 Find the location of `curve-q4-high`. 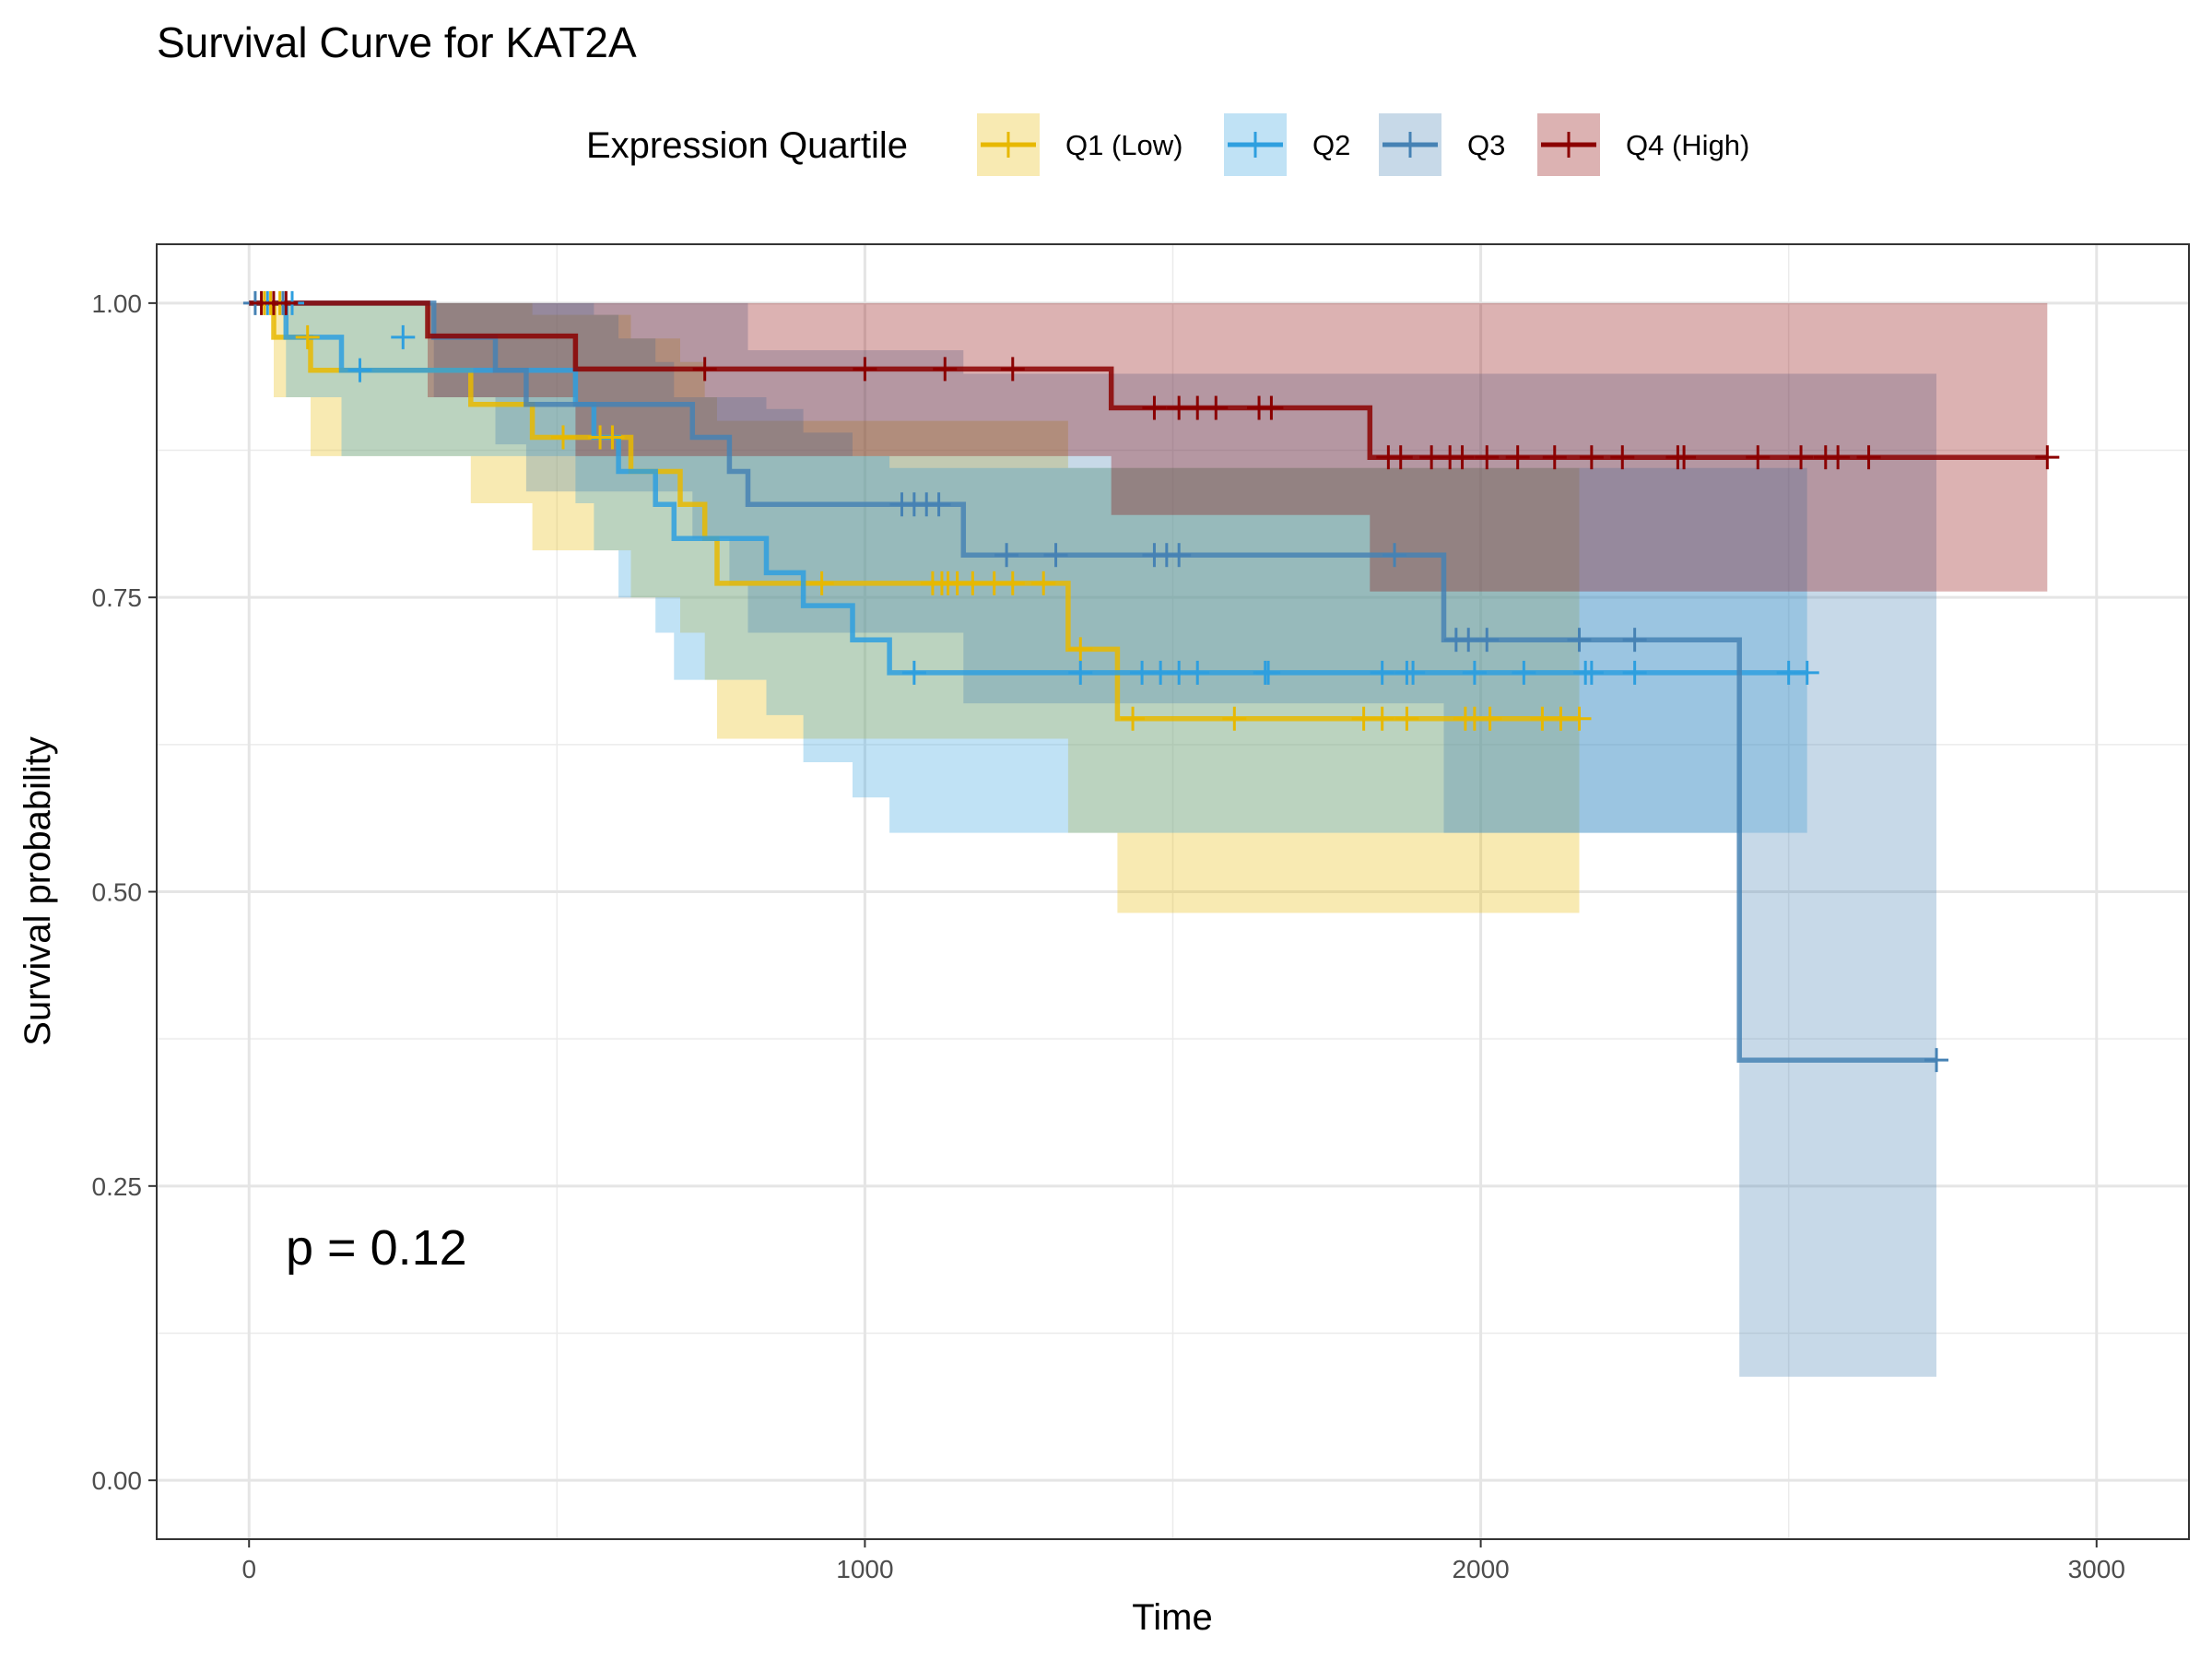

curve-q4-high is located at coordinates (1148, 380).